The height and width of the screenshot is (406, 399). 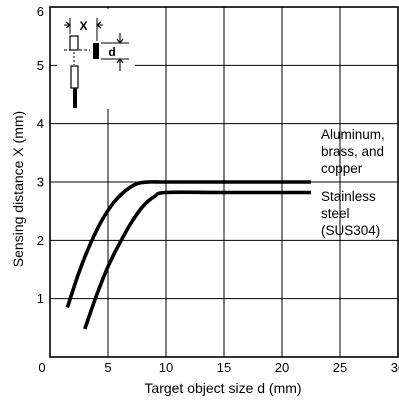 I want to click on sensor-head-icon, so click(x=74, y=43).